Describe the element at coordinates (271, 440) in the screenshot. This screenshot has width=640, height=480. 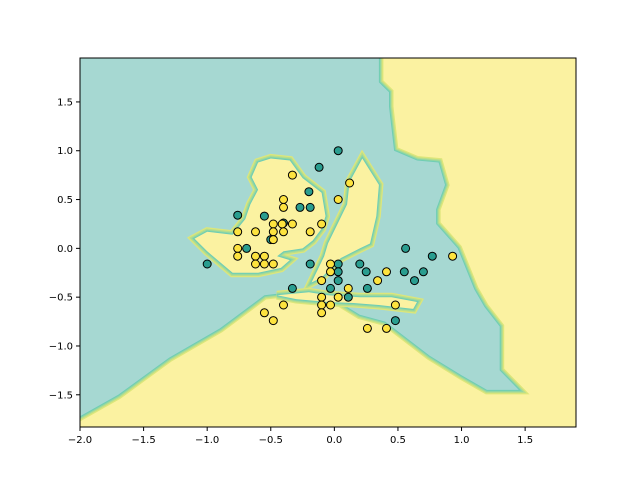
I see `x-tick-label: −0.5` at that location.